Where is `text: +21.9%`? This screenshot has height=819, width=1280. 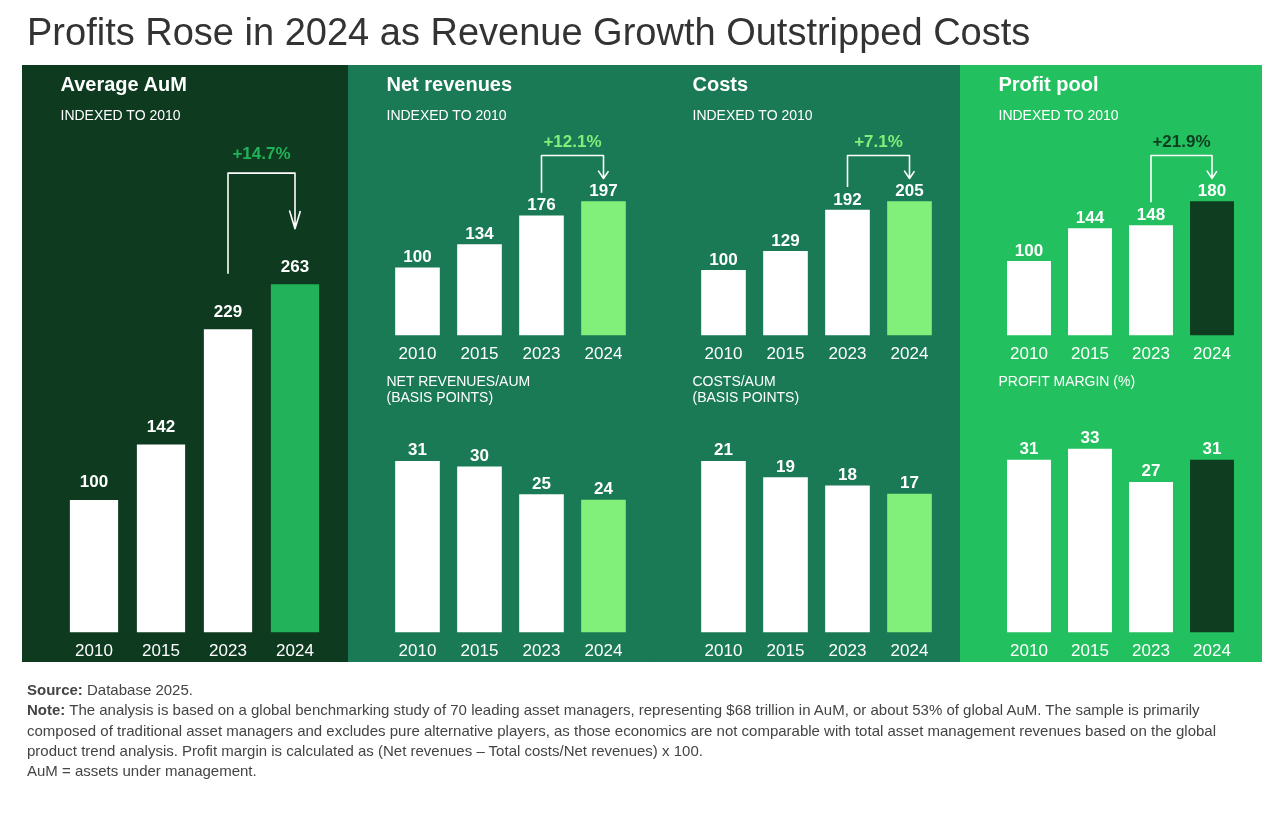
text: +21.9% is located at coordinates (1181, 142).